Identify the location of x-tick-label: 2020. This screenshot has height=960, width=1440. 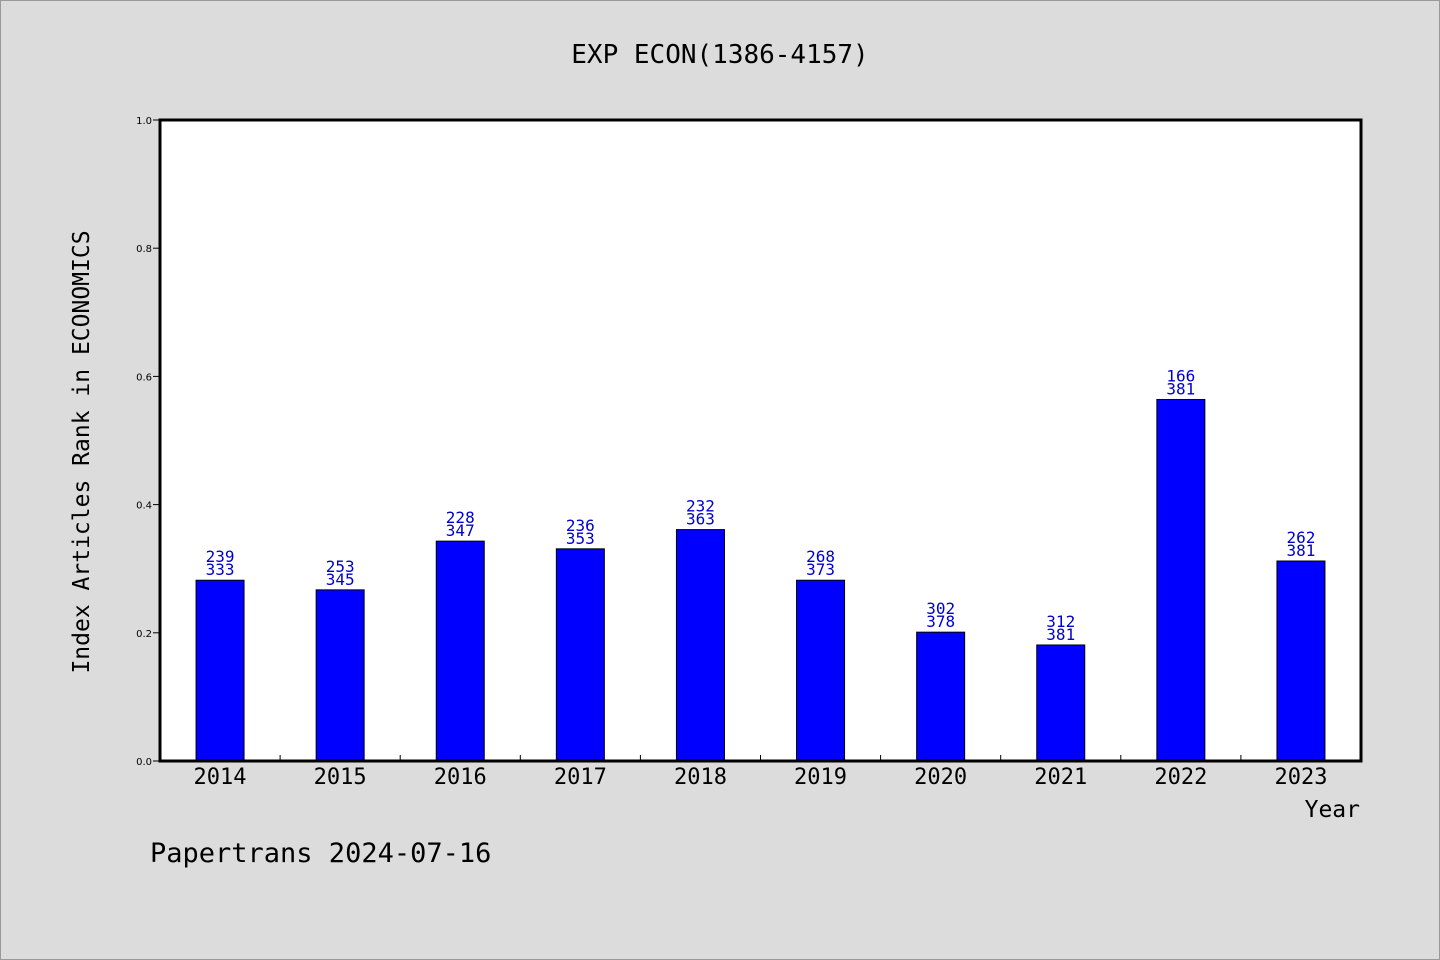
(940, 777).